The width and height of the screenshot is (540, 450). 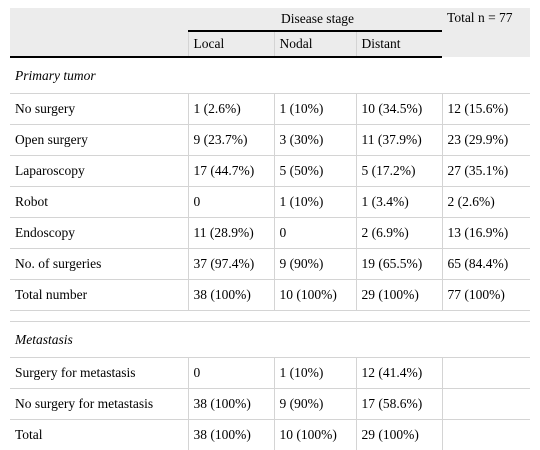 I want to click on cell-distant: 5 (17.2%), so click(x=399, y=171).